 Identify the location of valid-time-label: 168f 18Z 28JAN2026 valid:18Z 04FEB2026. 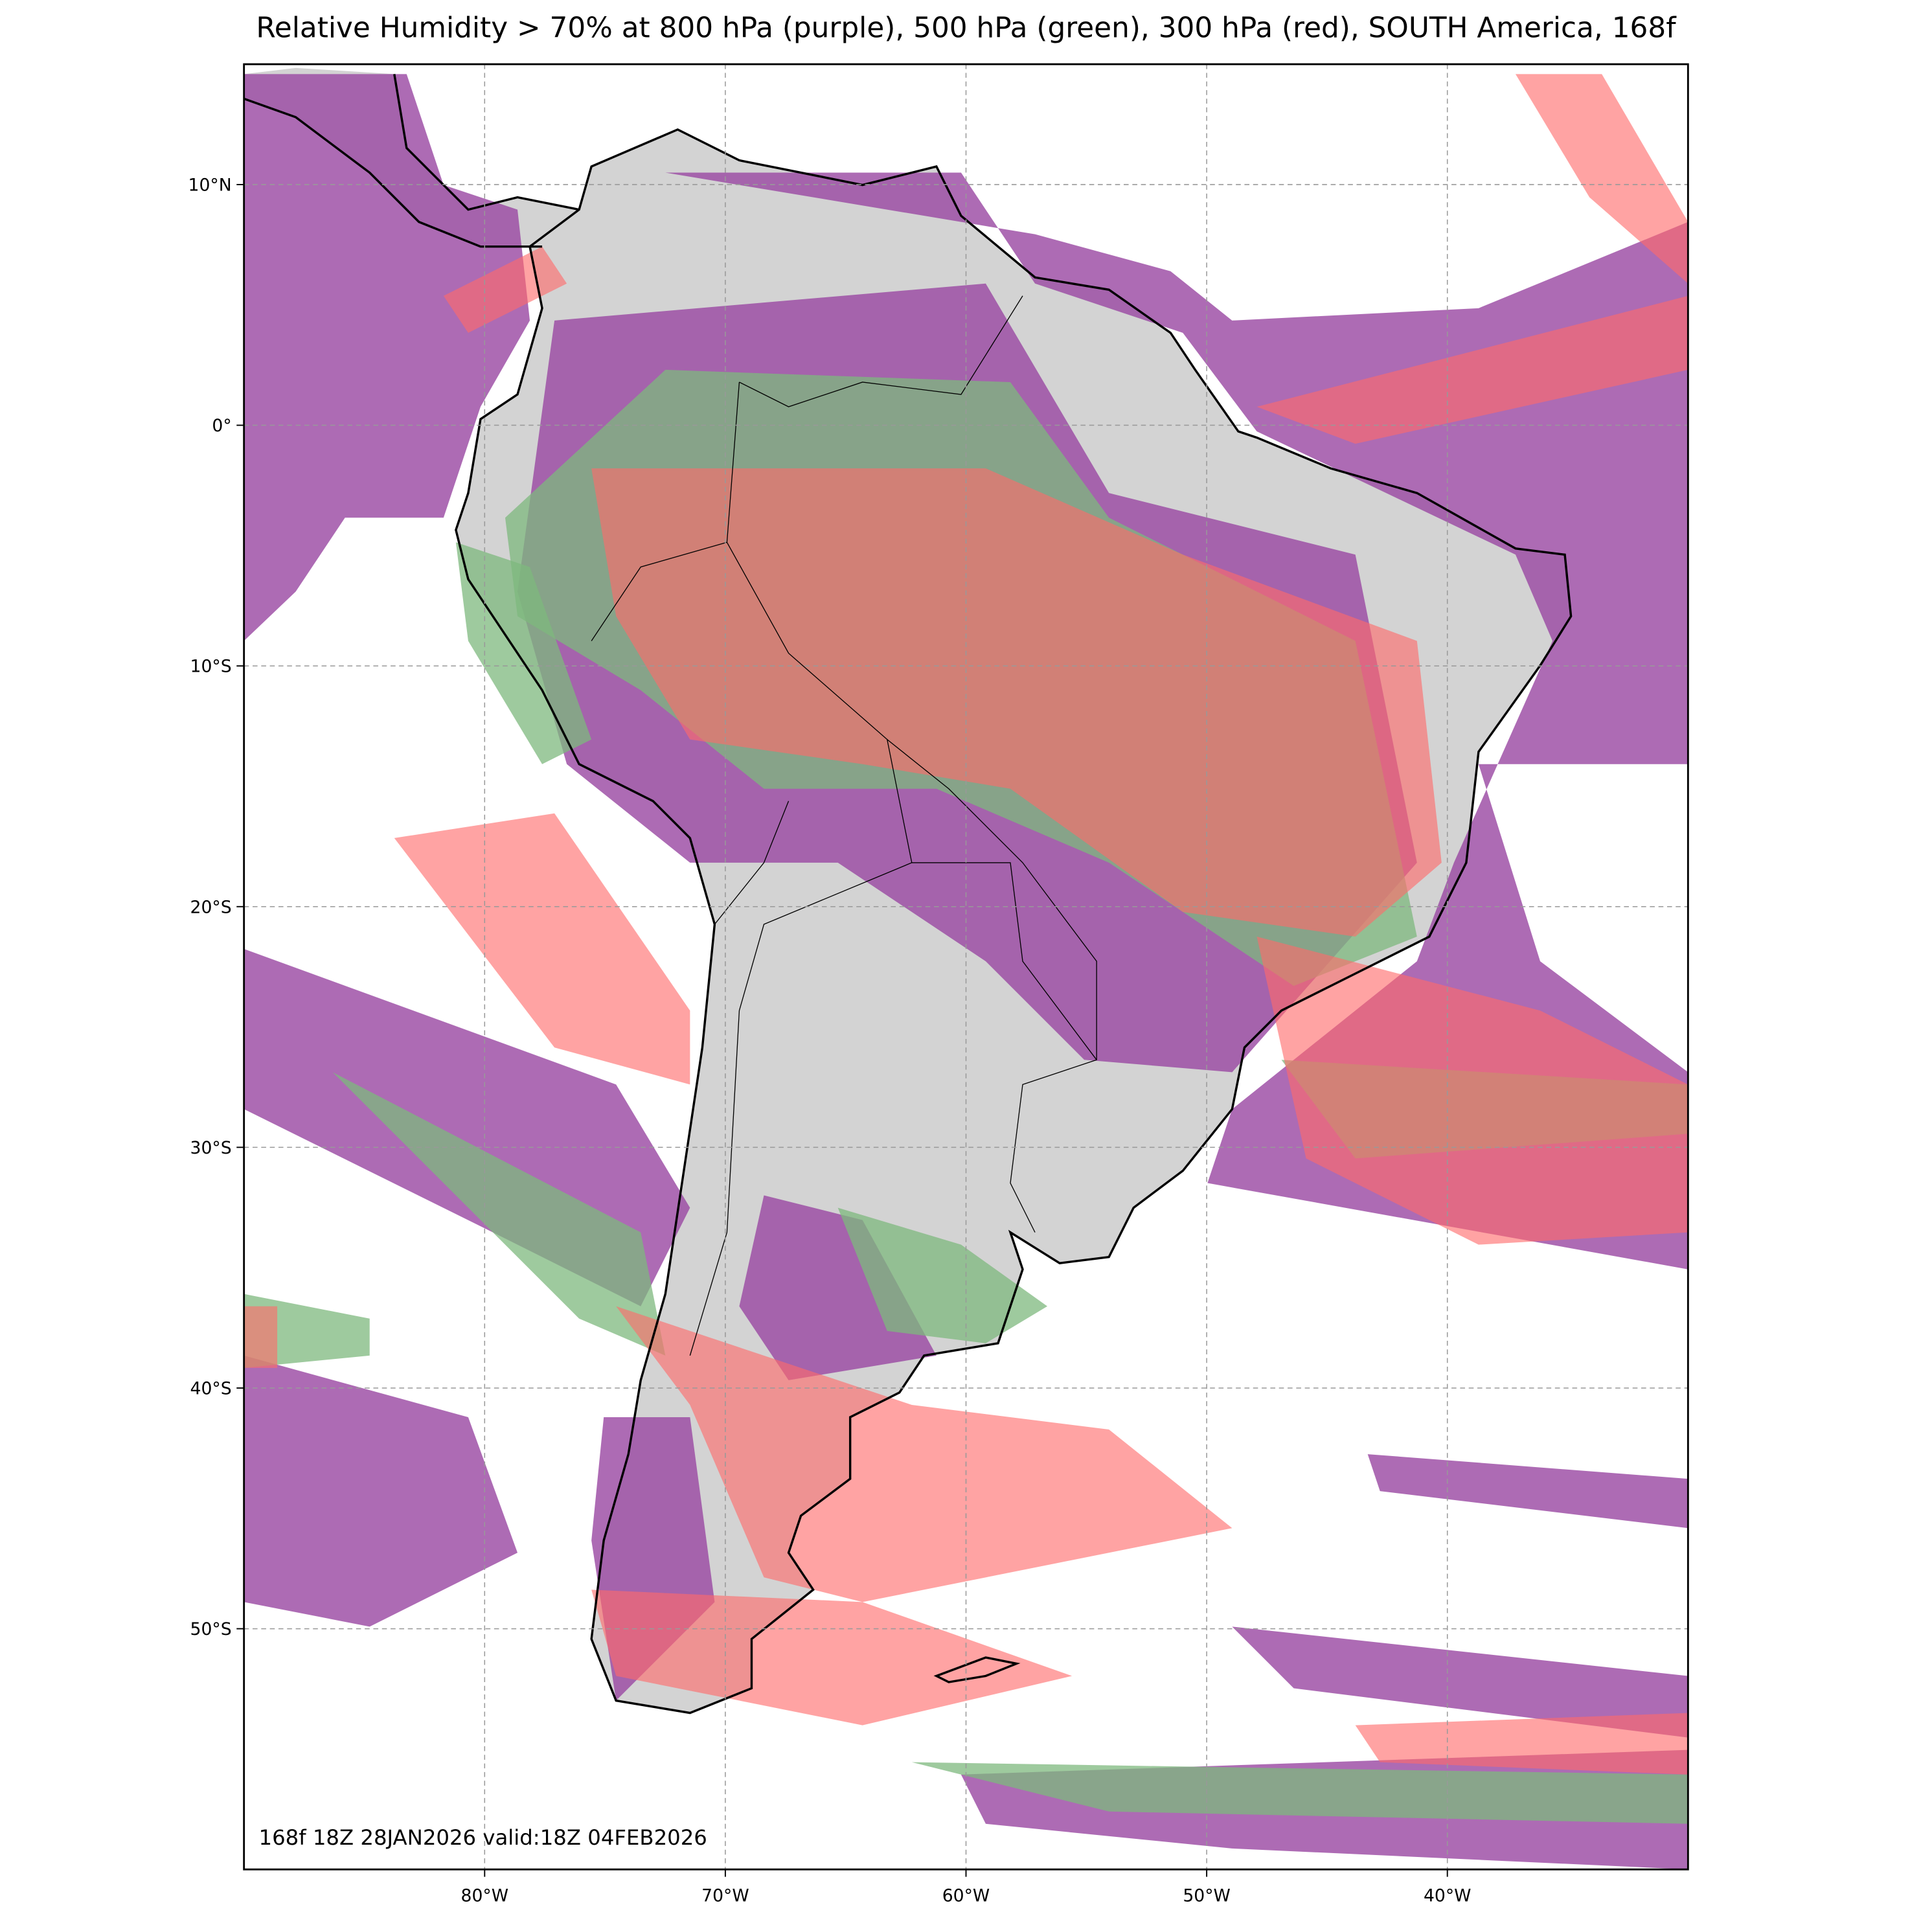
(483, 1837).